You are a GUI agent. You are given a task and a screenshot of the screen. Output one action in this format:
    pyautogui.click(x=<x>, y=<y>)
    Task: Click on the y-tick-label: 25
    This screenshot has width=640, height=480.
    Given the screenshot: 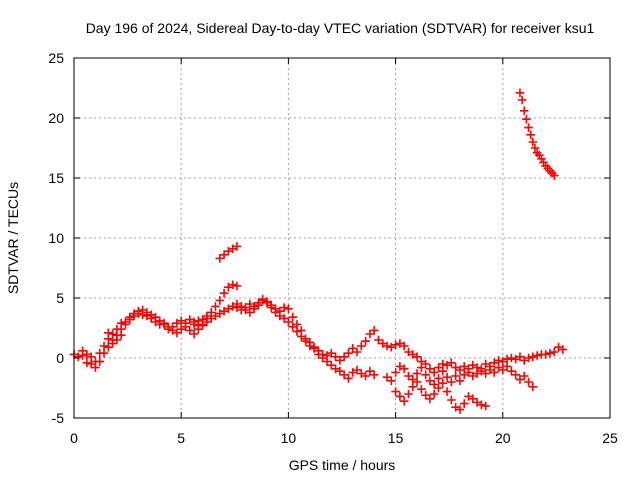 What is the action you would take?
    pyautogui.click(x=56, y=58)
    